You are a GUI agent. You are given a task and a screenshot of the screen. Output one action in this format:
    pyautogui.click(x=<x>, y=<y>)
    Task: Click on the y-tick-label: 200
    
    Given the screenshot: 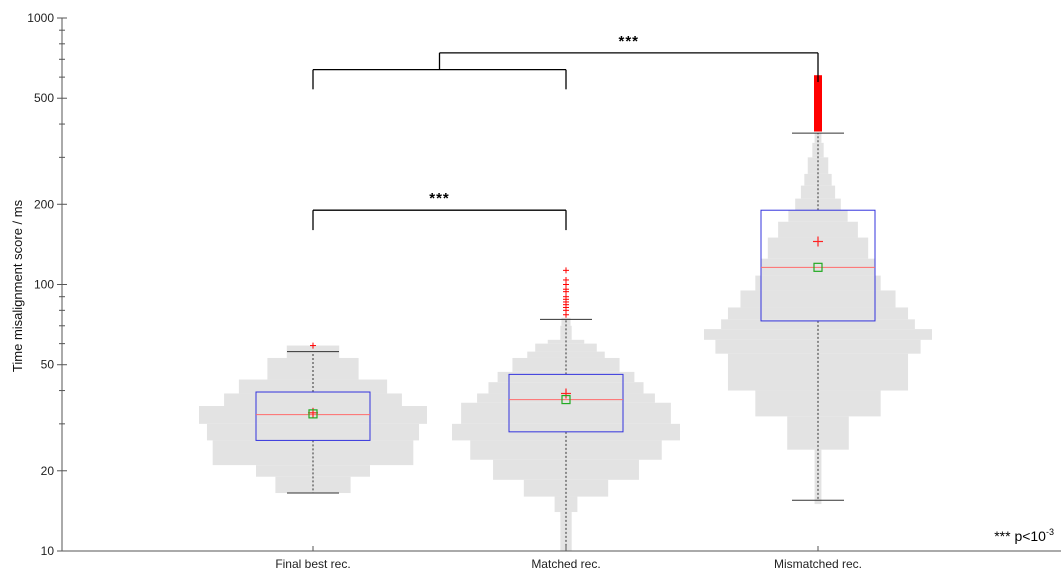 What is the action you would take?
    pyautogui.click(x=44, y=204)
    